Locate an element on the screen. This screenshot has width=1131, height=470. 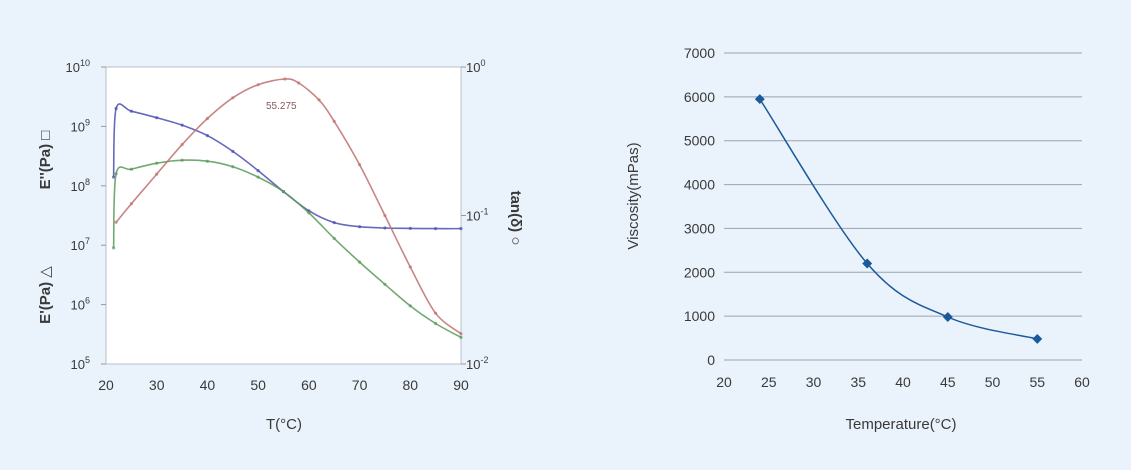
dma-left-label-storage-modulus: E'(Pa) △ is located at coordinates (45, 295).